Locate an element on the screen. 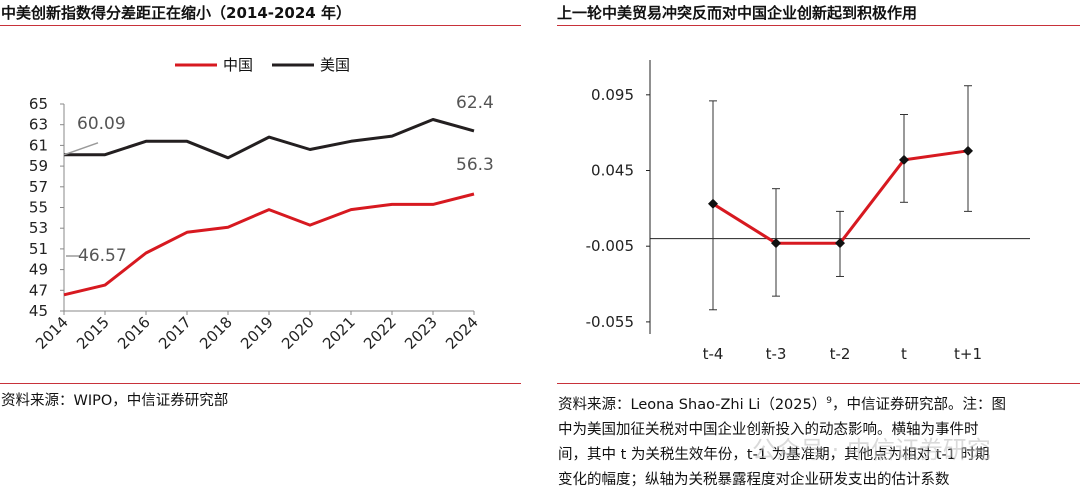 The width and height of the screenshot is (1080, 494). right-chart-title: 上一轮中美贸易冲突反而对中国企业创新起到积极作用 is located at coordinates (737, 13).